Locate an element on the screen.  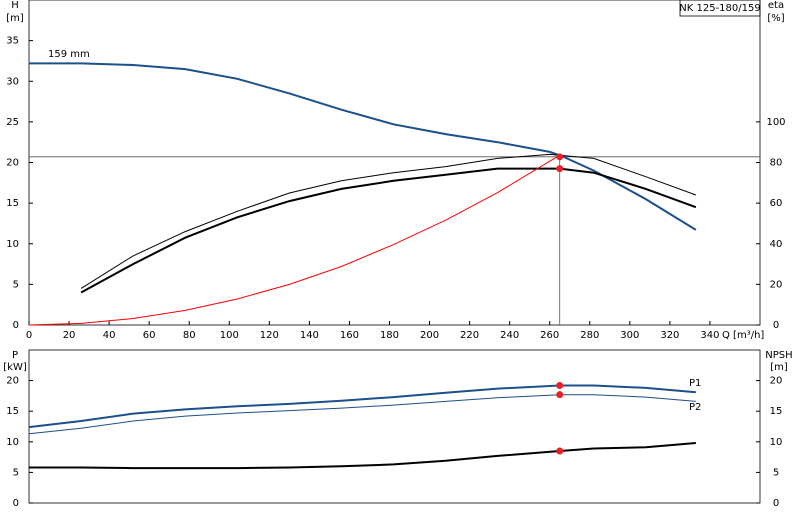
y-label: H is located at coordinates (15, 5).